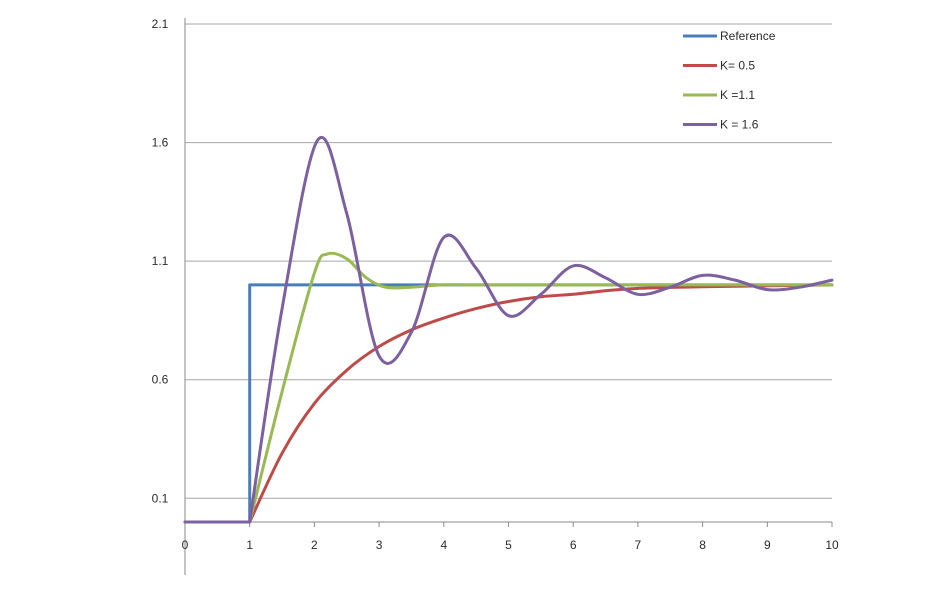  What do you see at coordinates (314, 545) in the screenshot?
I see `x-tick-label: 2` at bounding box center [314, 545].